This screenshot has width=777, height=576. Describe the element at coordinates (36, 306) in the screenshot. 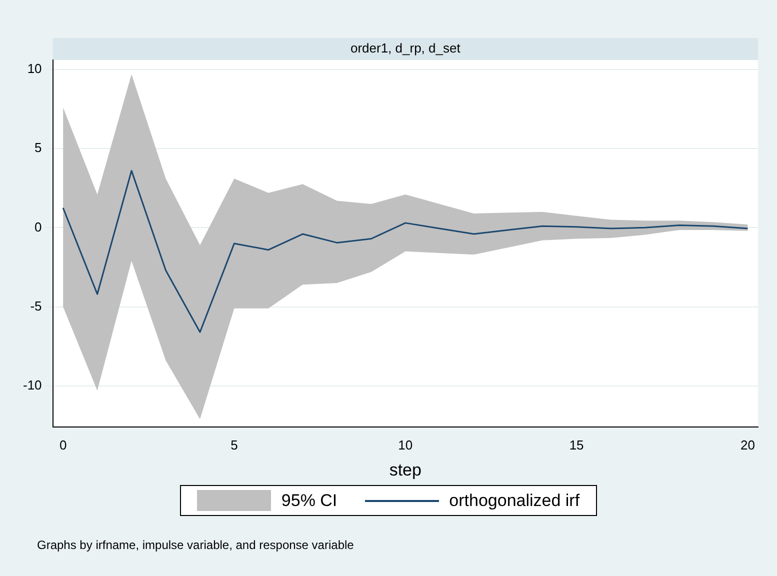

I see `y-tick-label: -5` at that location.